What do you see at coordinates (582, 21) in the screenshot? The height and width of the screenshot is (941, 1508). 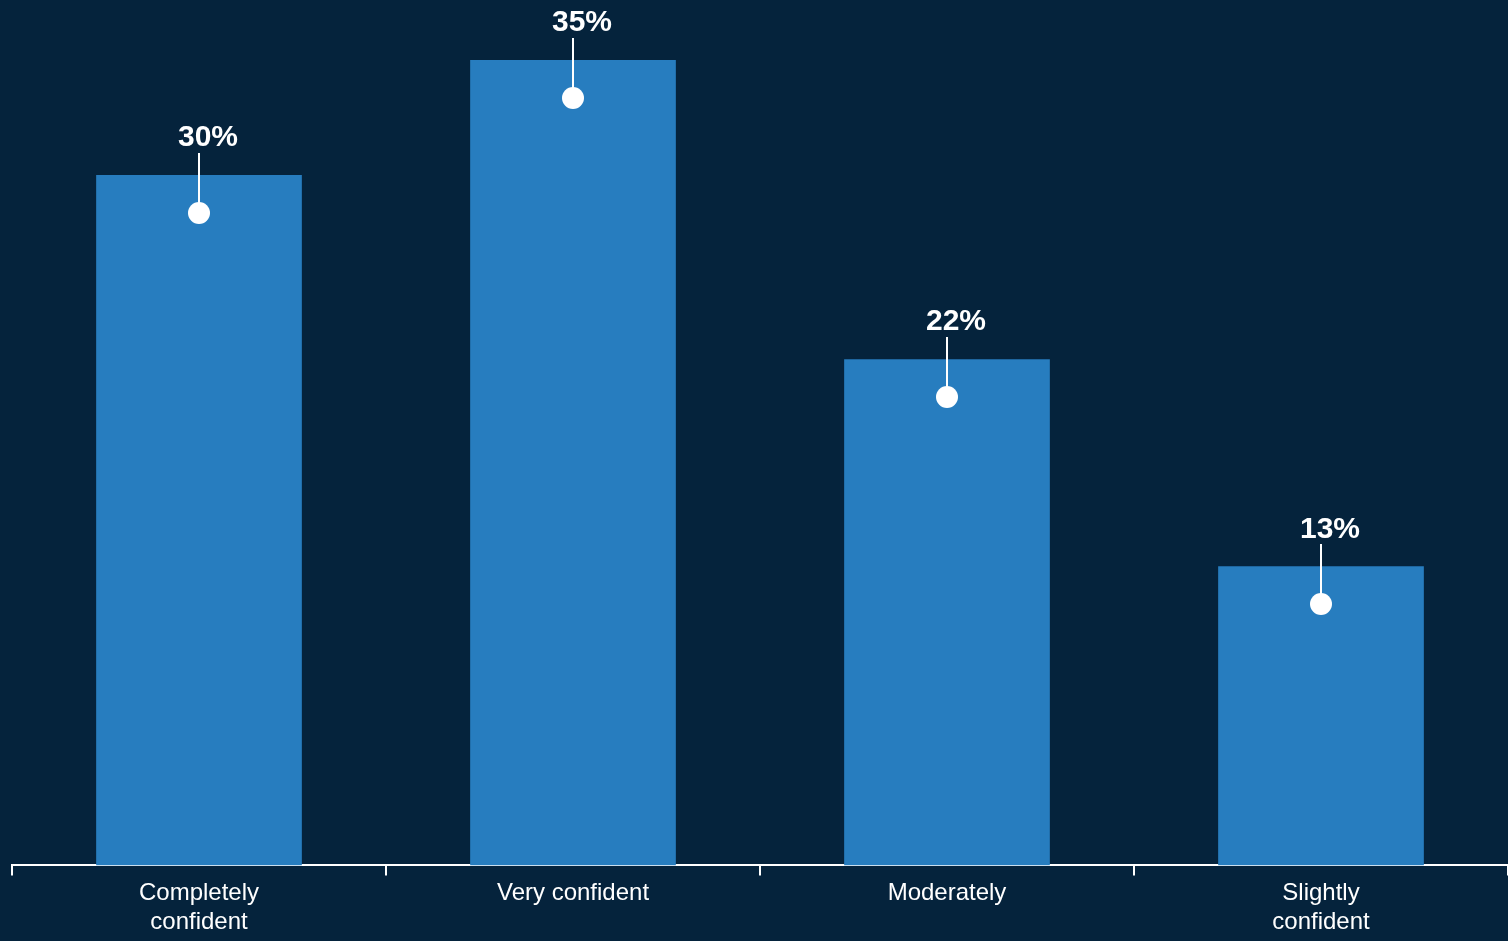 I see `data-label: 35%` at bounding box center [582, 21].